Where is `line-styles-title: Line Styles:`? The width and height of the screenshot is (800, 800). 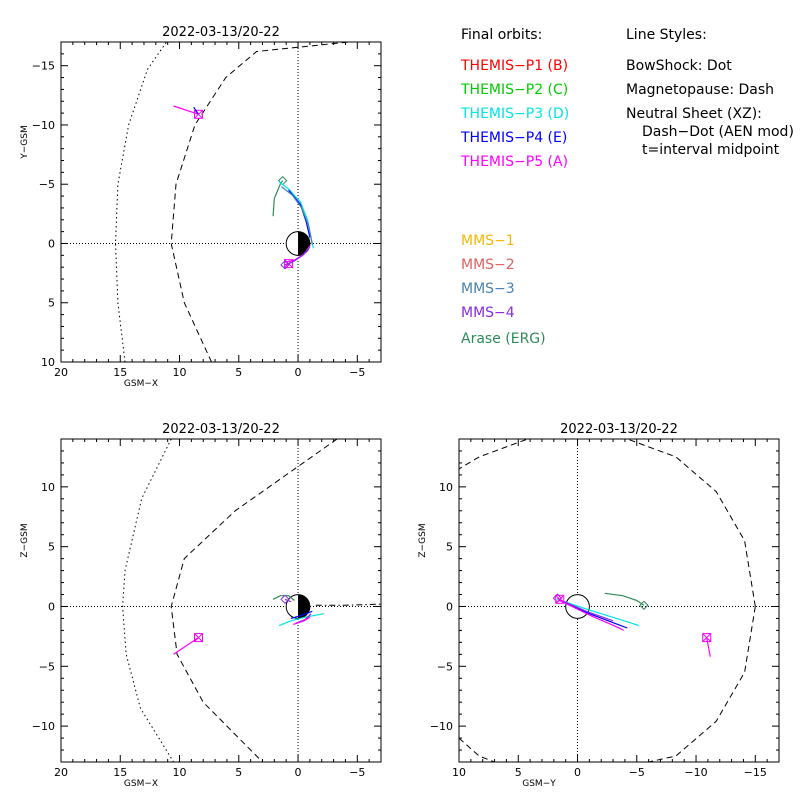 line-styles-title: Line Styles: is located at coordinates (666, 35).